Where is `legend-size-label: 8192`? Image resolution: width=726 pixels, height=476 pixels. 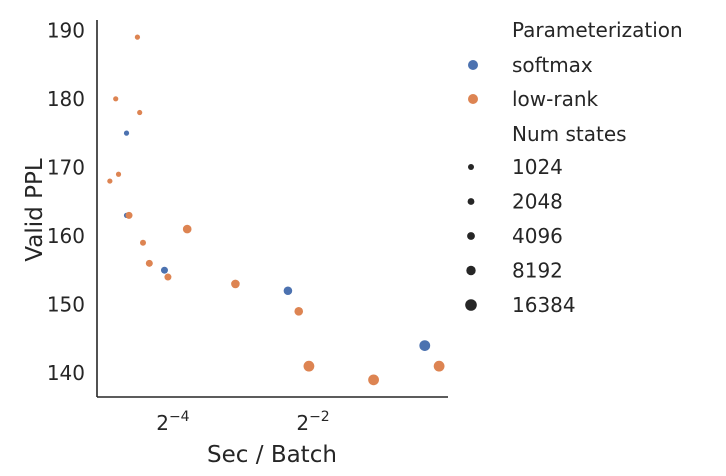 legend-size-label: 8192 is located at coordinates (537, 271).